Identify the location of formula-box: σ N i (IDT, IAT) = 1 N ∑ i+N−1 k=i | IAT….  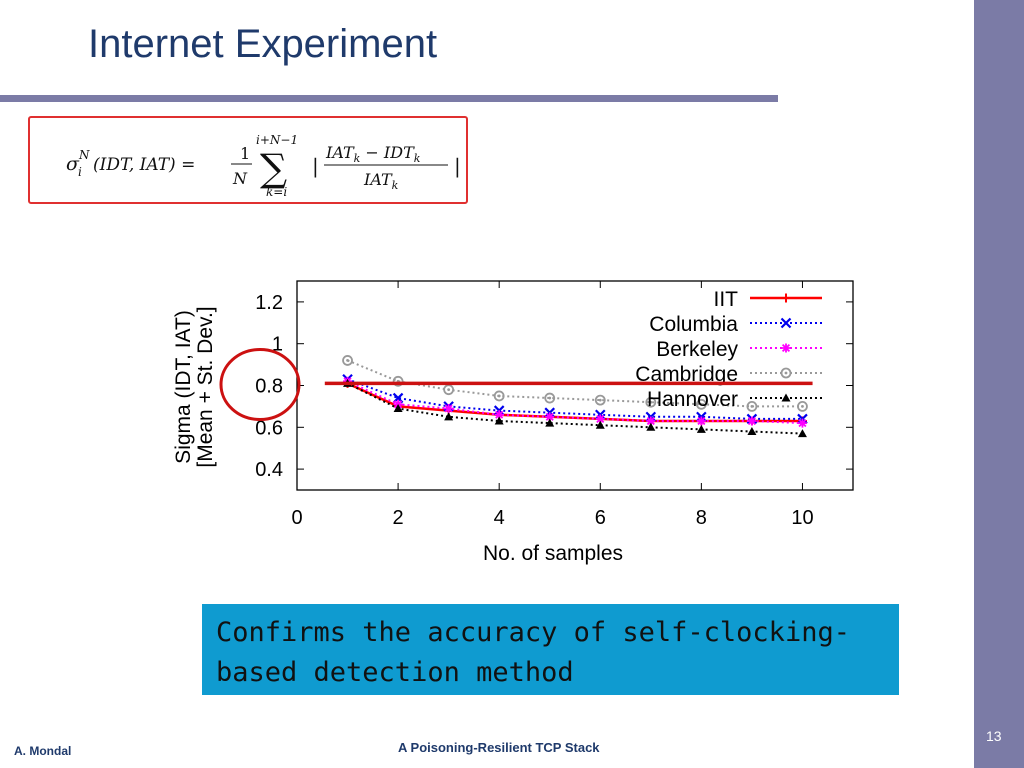
(248, 160).